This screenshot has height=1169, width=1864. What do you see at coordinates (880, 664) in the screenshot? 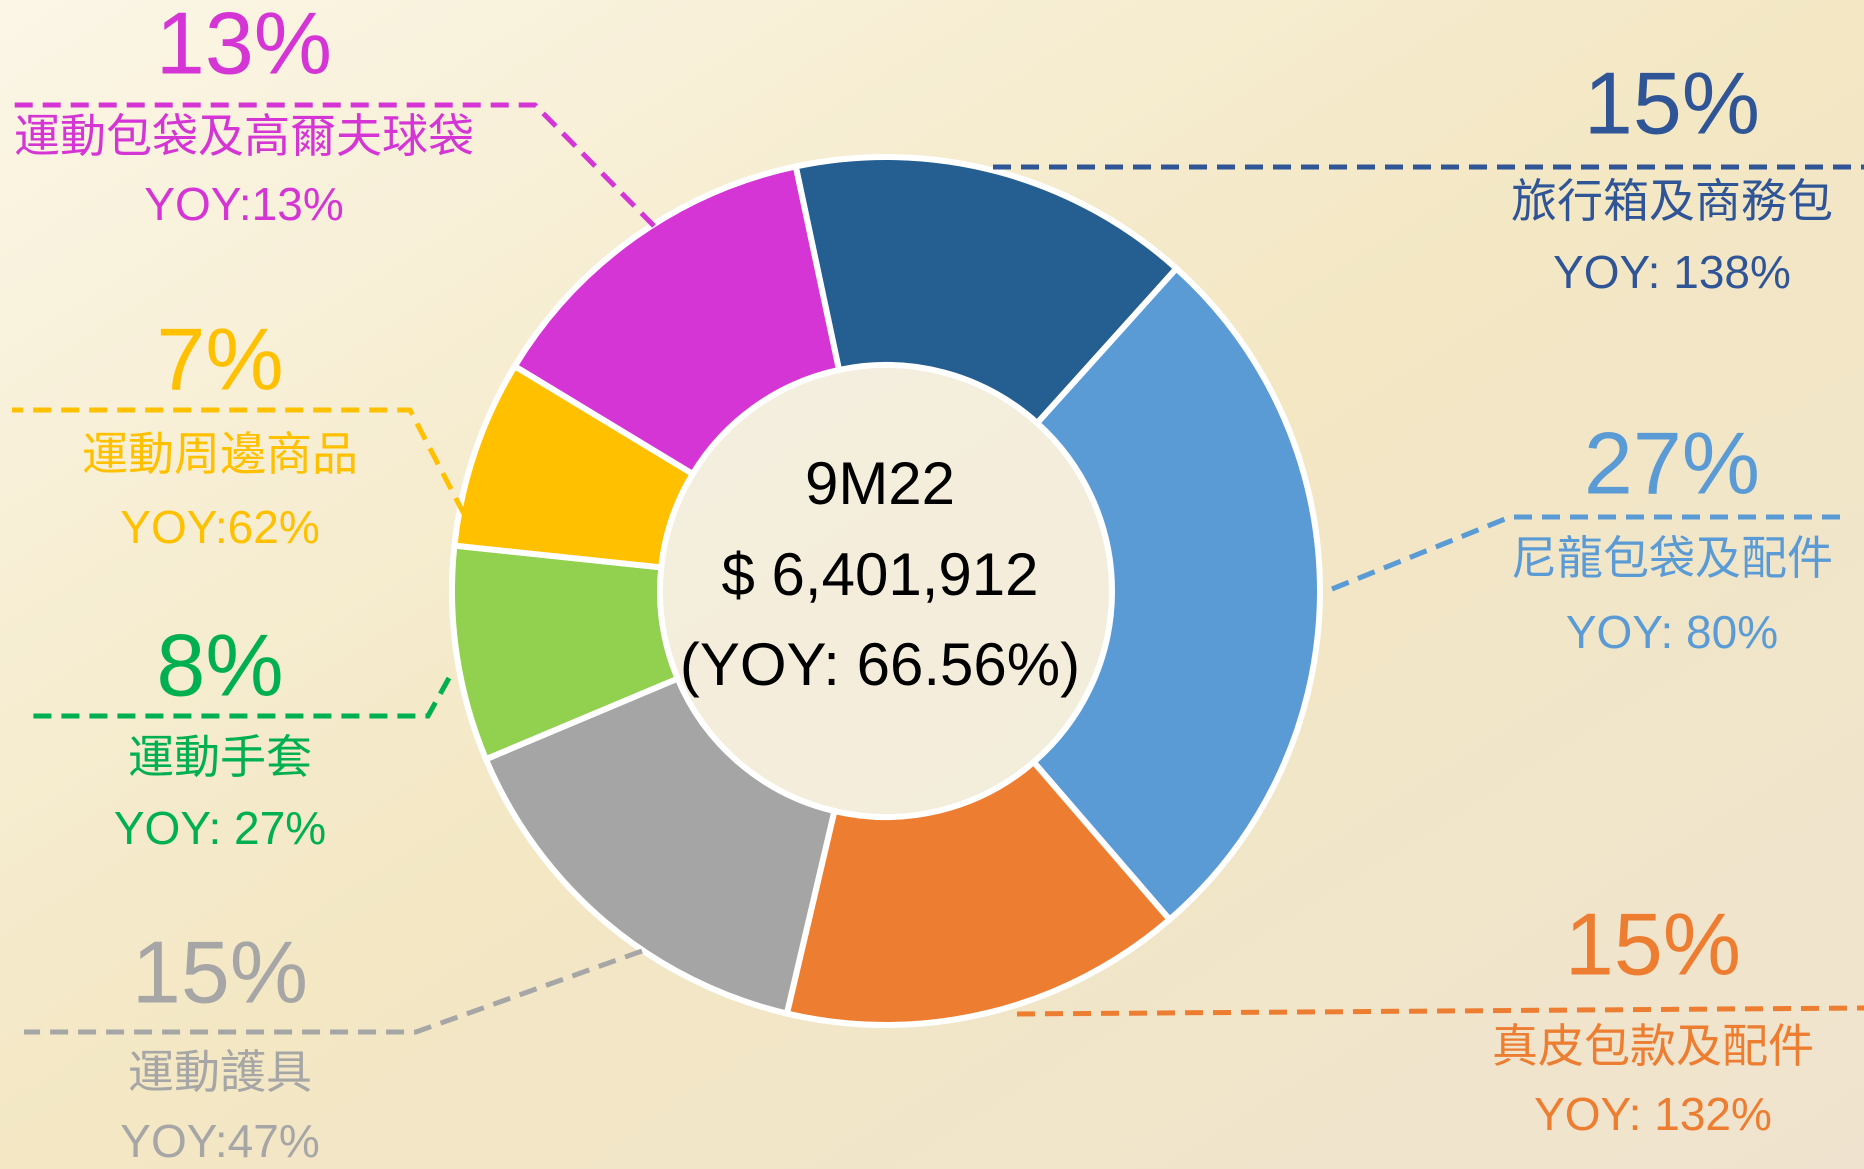
I see `center-label: (YOY: 66.56%)` at bounding box center [880, 664].